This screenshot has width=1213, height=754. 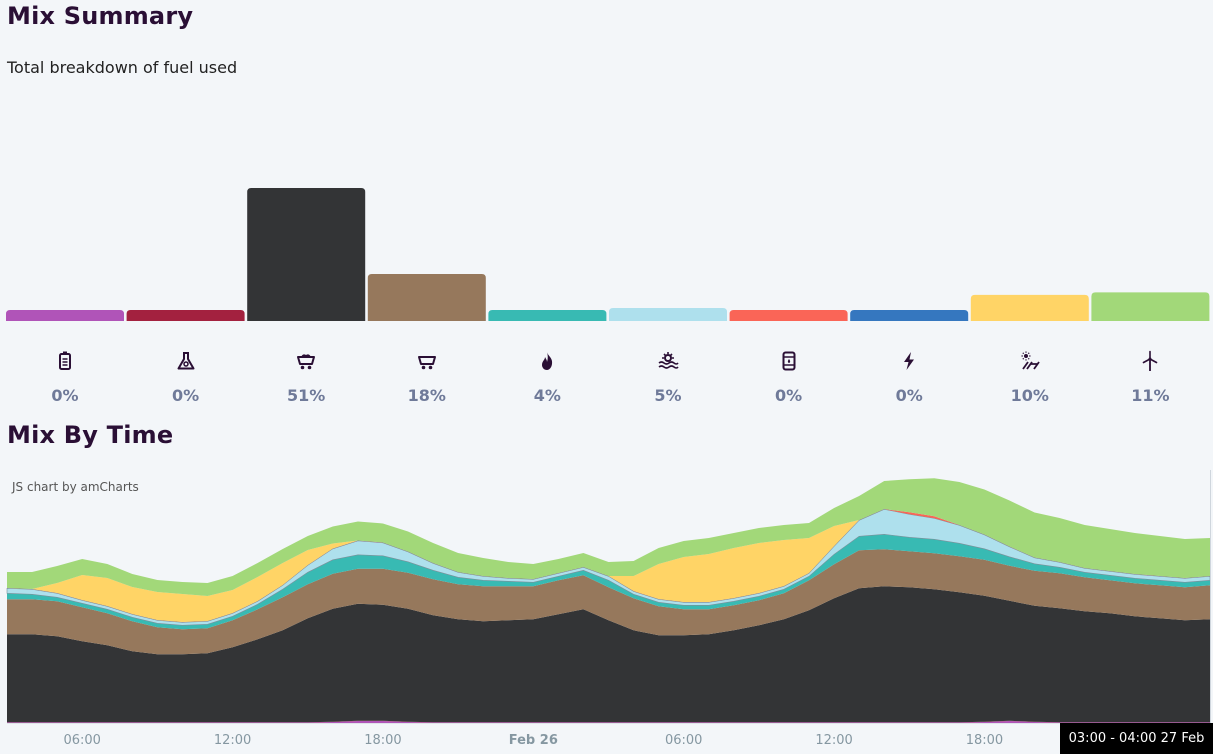 What do you see at coordinates (186, 361) in the screenshot?
I see `flask-icon` at bounding box center [186, 361].